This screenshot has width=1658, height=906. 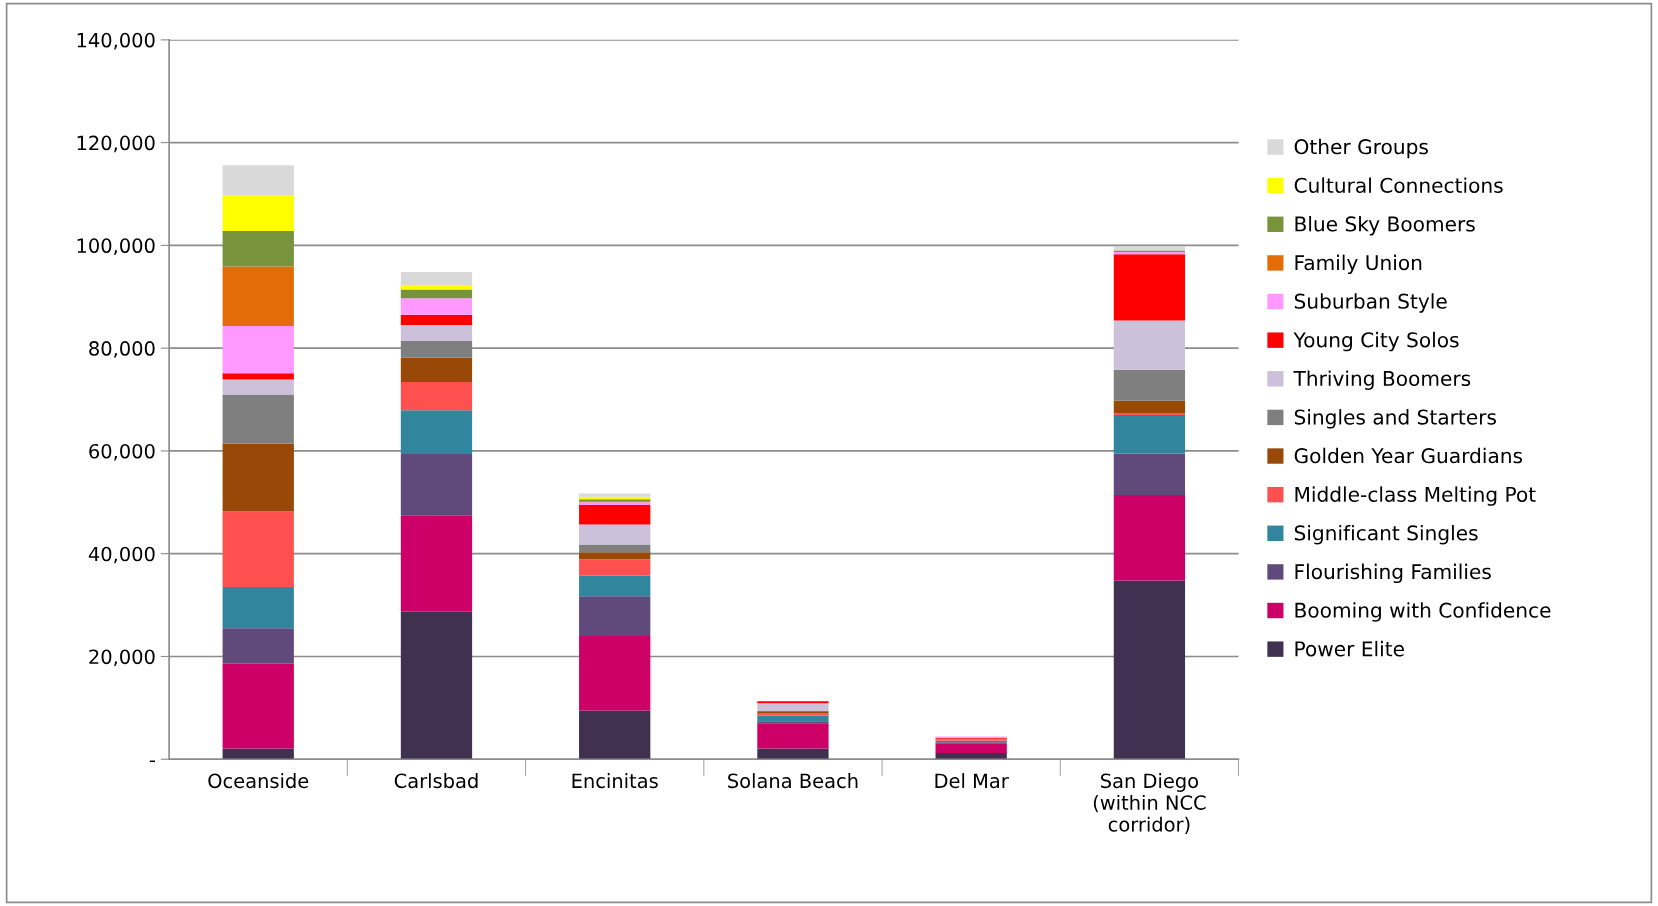 What do you see at coordinates (122, 658) in the screenshot?
I see `y-tick-label: 20,000` at bounding box center [122, 658].